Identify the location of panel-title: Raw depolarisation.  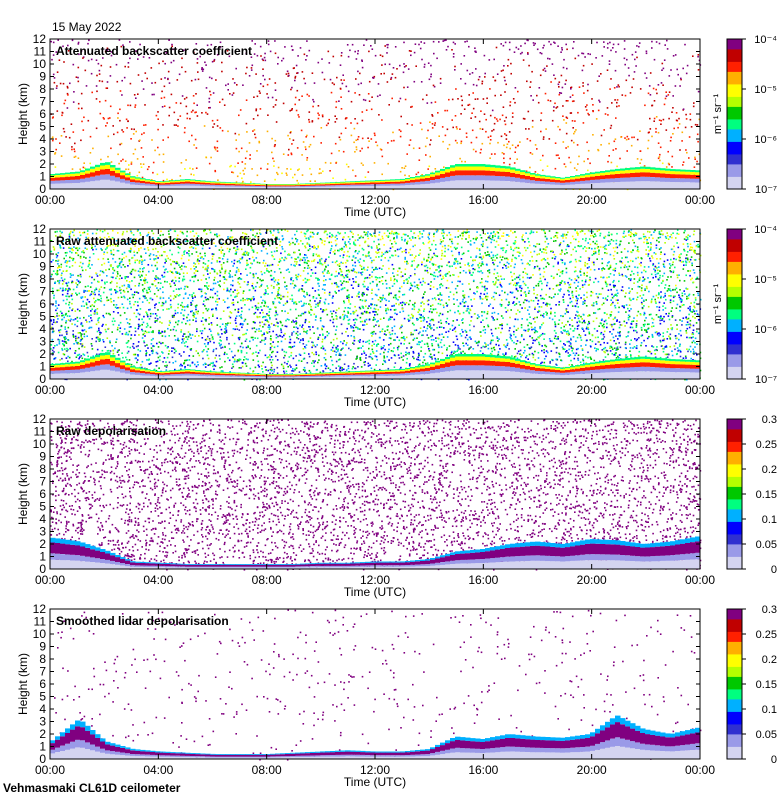
(111, 431).